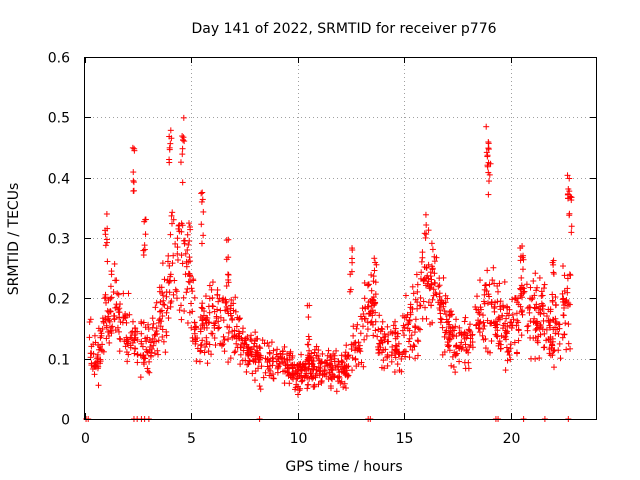 Image resolution: width=640 pixels, height=480 pixels. I want to click on x-tick-label: 10, so click(299, 439).